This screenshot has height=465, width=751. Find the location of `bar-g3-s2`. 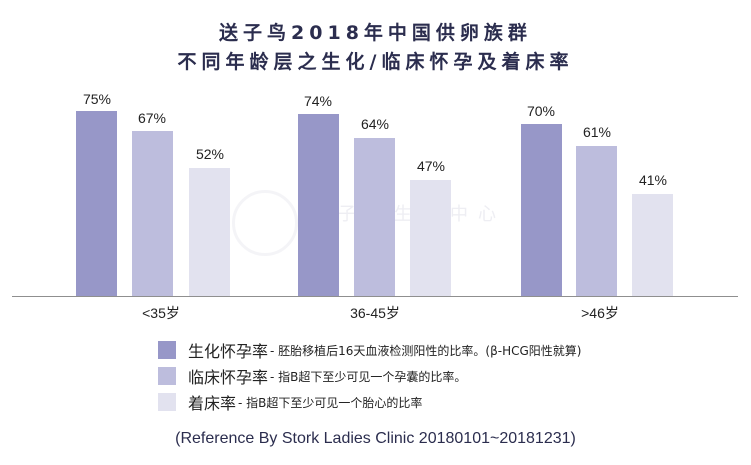

bar-g3-s2 is located at coordinates (596, 221).